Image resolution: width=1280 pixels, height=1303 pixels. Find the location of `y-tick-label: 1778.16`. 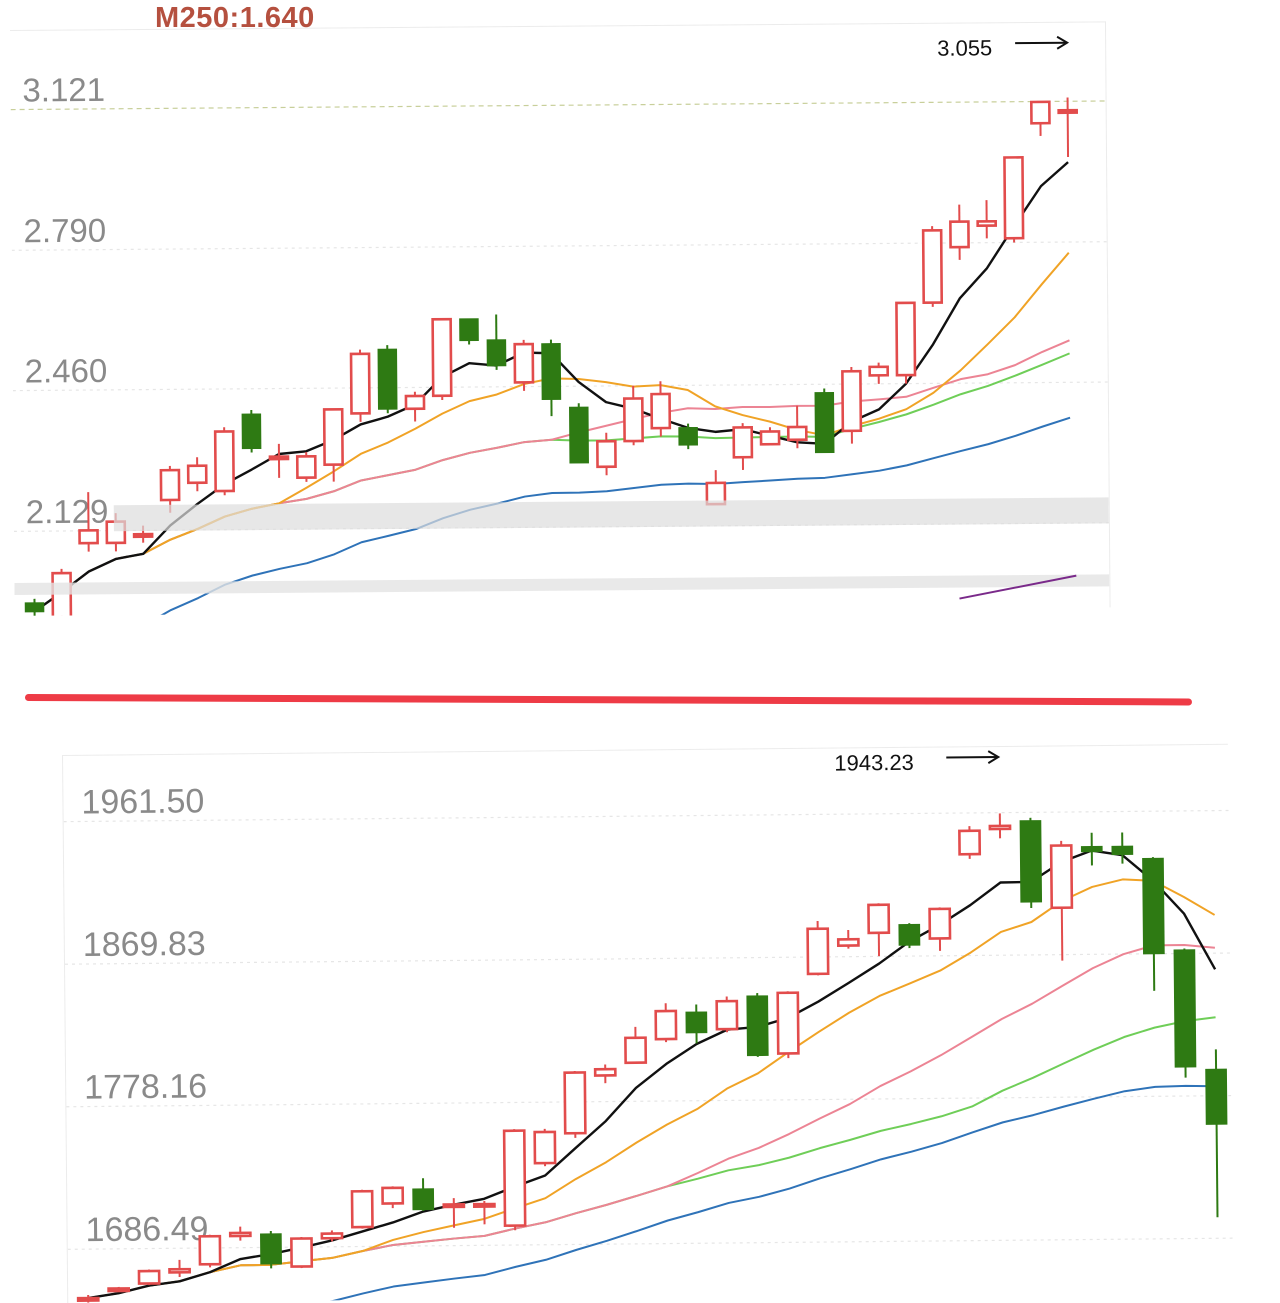

y-tick-label: 1778.16 is located at coordinates (145, 1086).